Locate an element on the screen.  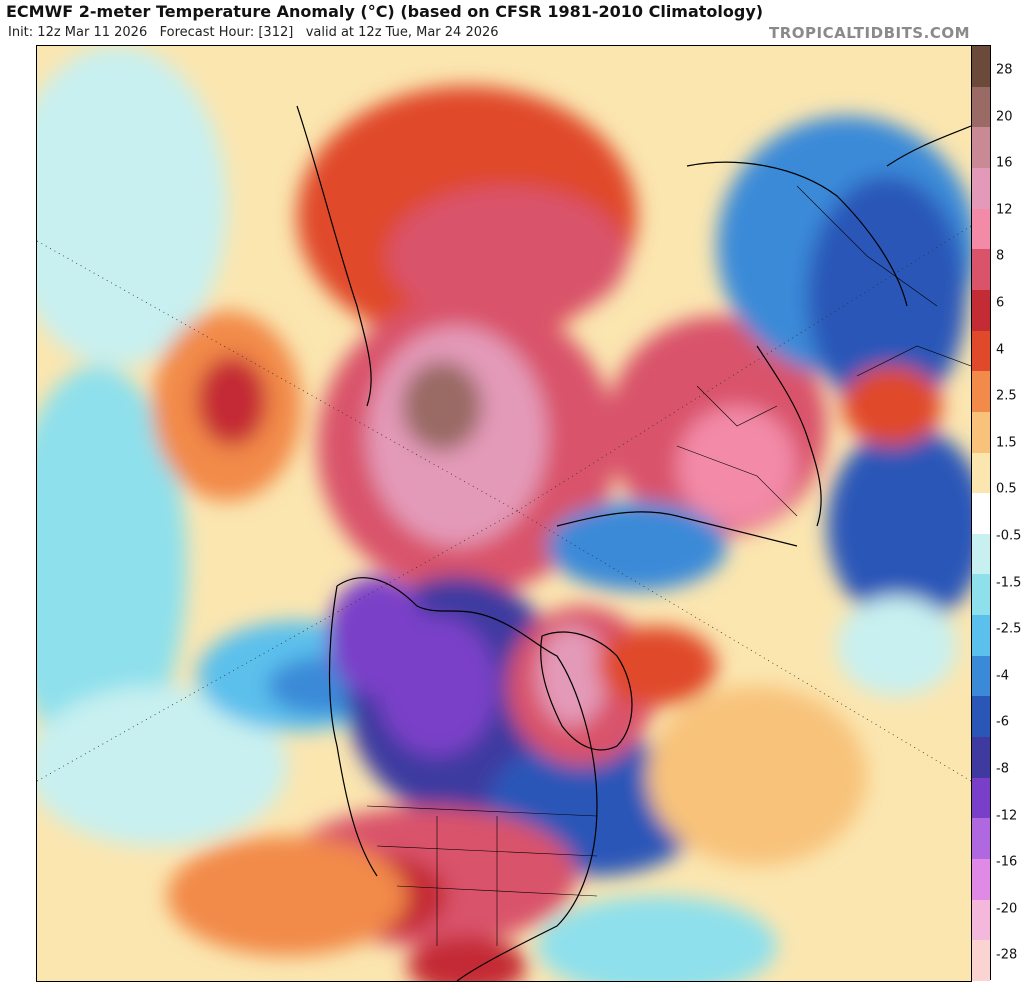
colorbar-tick-label: 16 is located at coordinates (1004, 163).